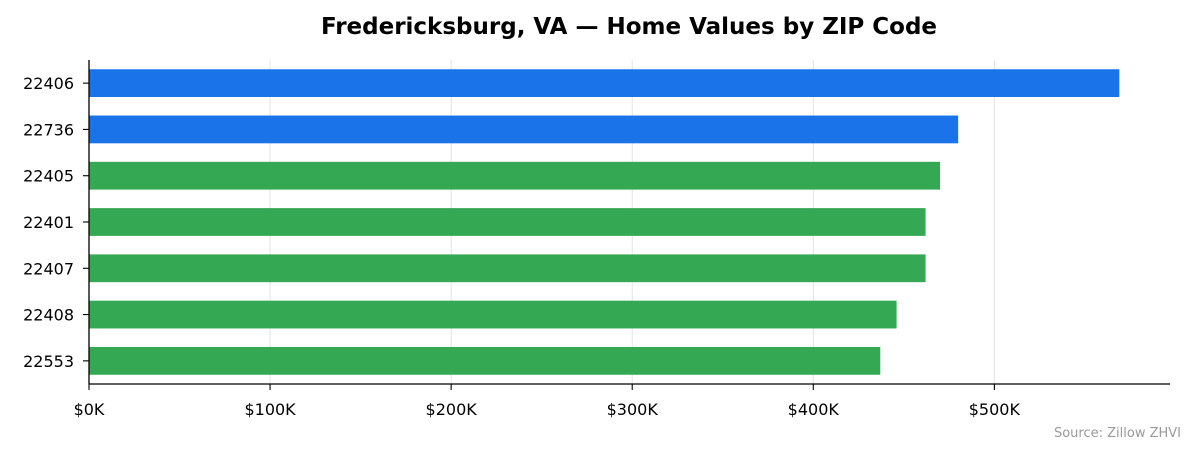  What do you see at coordinates (48, 268) in the screenshot?
I see `y-tick-label-22407: 22407` at bounding box center [48, 268].